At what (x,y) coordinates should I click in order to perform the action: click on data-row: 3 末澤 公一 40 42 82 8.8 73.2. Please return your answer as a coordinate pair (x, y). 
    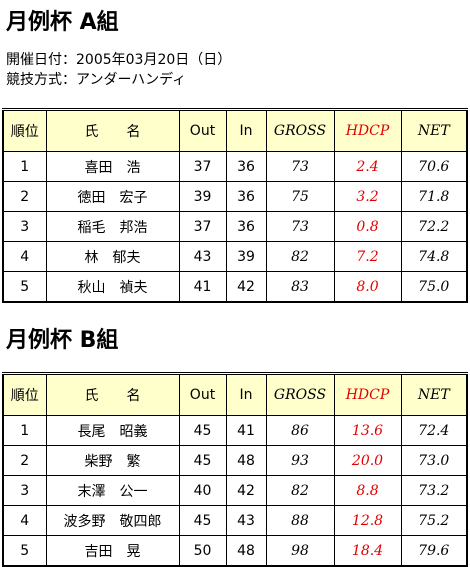
    Looking at the image, I should click on (235, 490).